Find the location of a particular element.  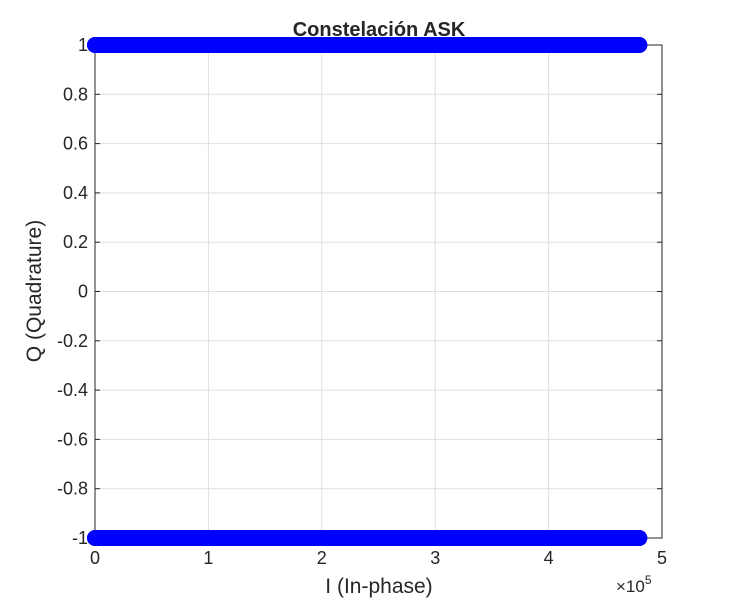

x-tick-label: 0 is located at coordinates (95, 558).